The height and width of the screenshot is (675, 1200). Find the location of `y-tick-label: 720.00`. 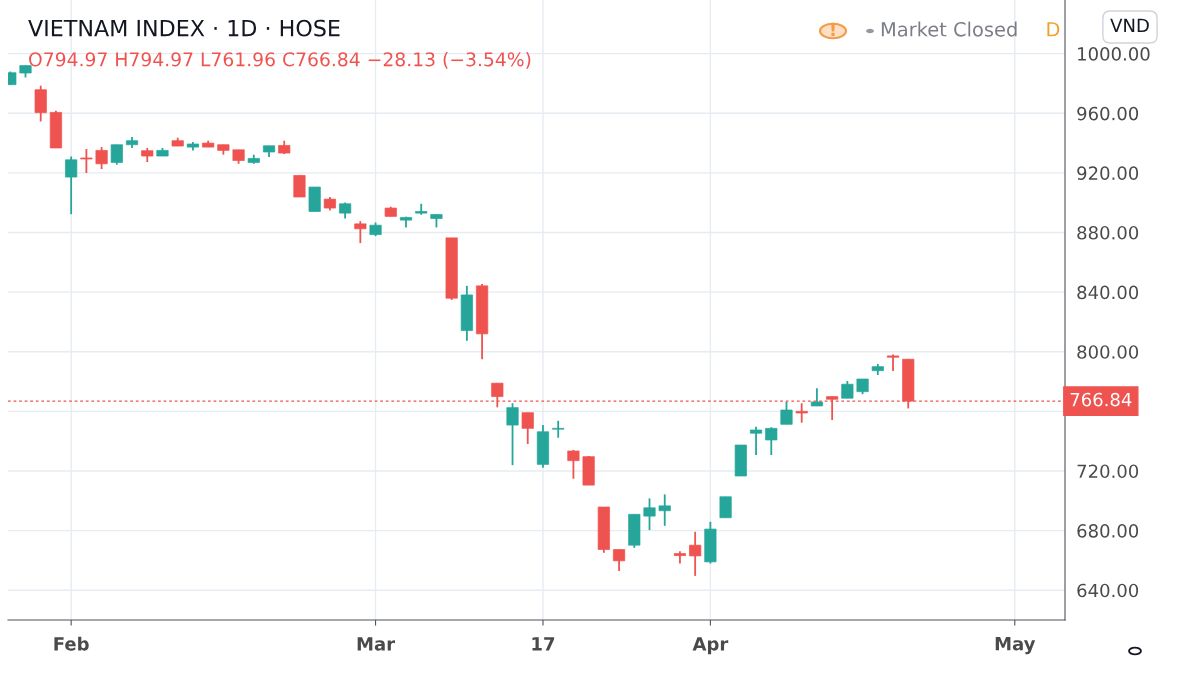

y-tick-label: 720.00 is located at coordinates (1108, 471).